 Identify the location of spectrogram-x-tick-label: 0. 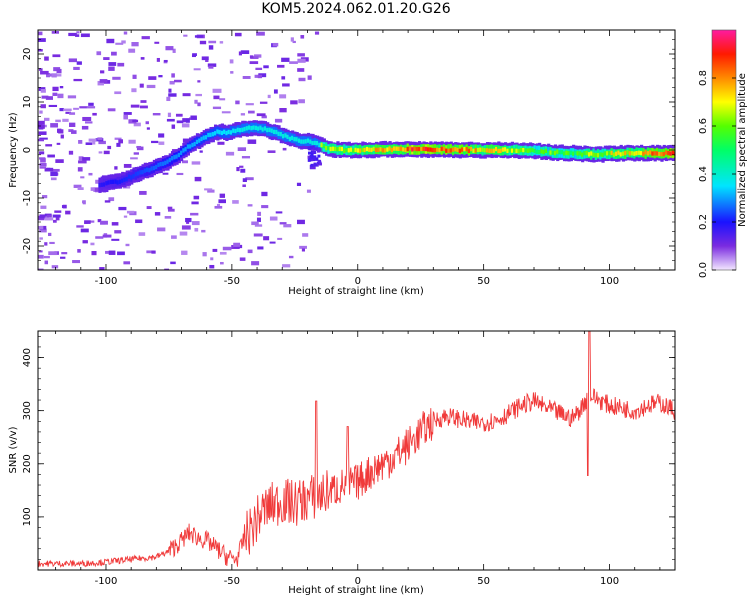
(358, 281).